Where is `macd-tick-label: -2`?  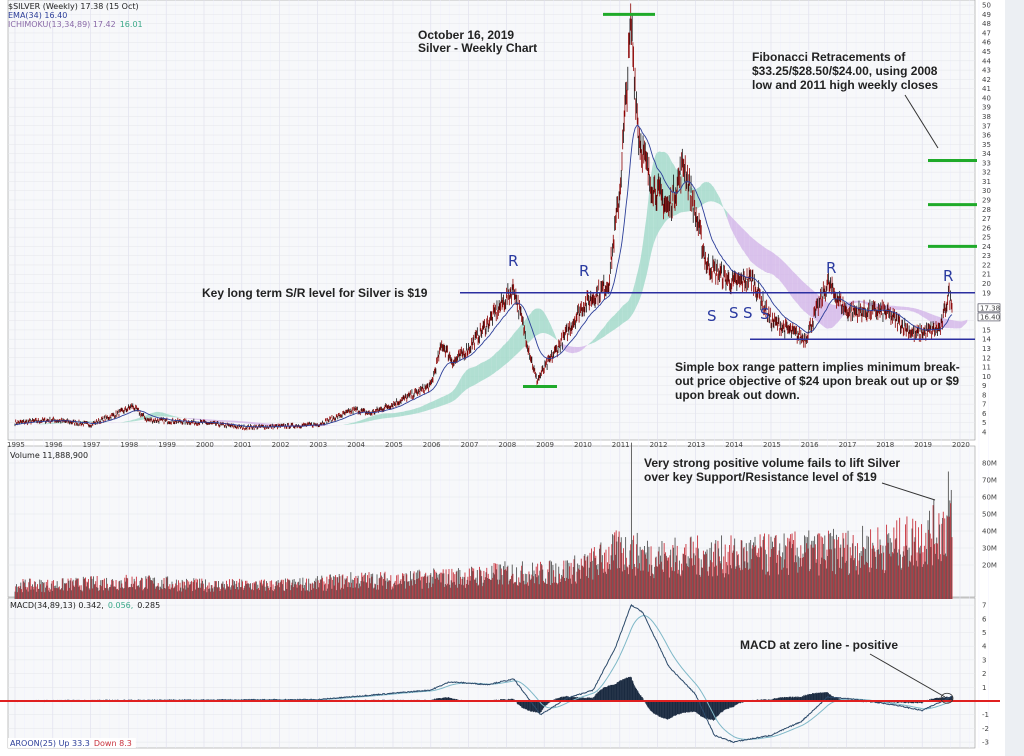
macd-tick-label: -2 is located at coordinates (985, 729).